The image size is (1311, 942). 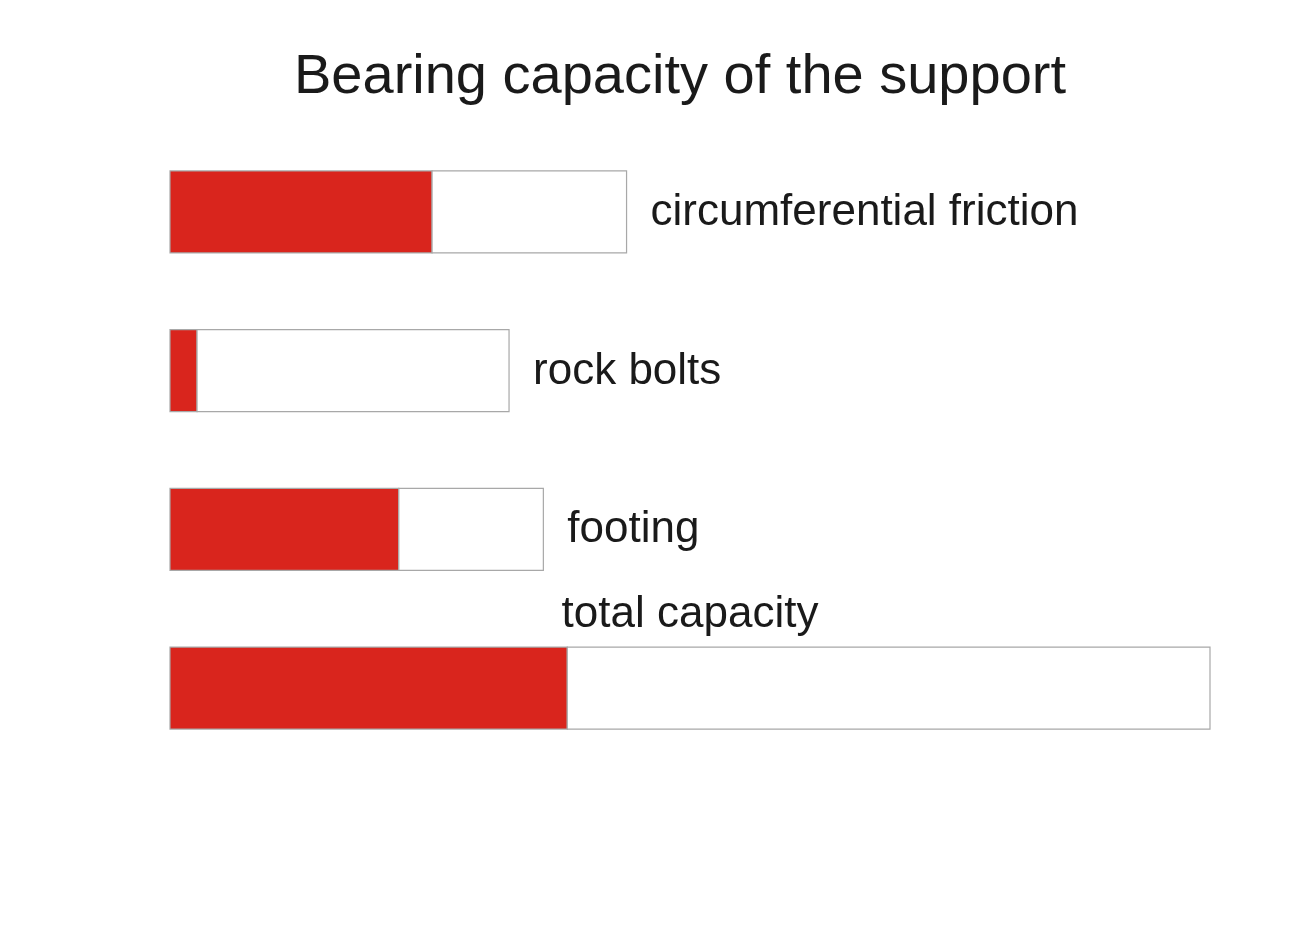 I want to click on y-tick-label: rock bolts, so click(x=627, y=368).